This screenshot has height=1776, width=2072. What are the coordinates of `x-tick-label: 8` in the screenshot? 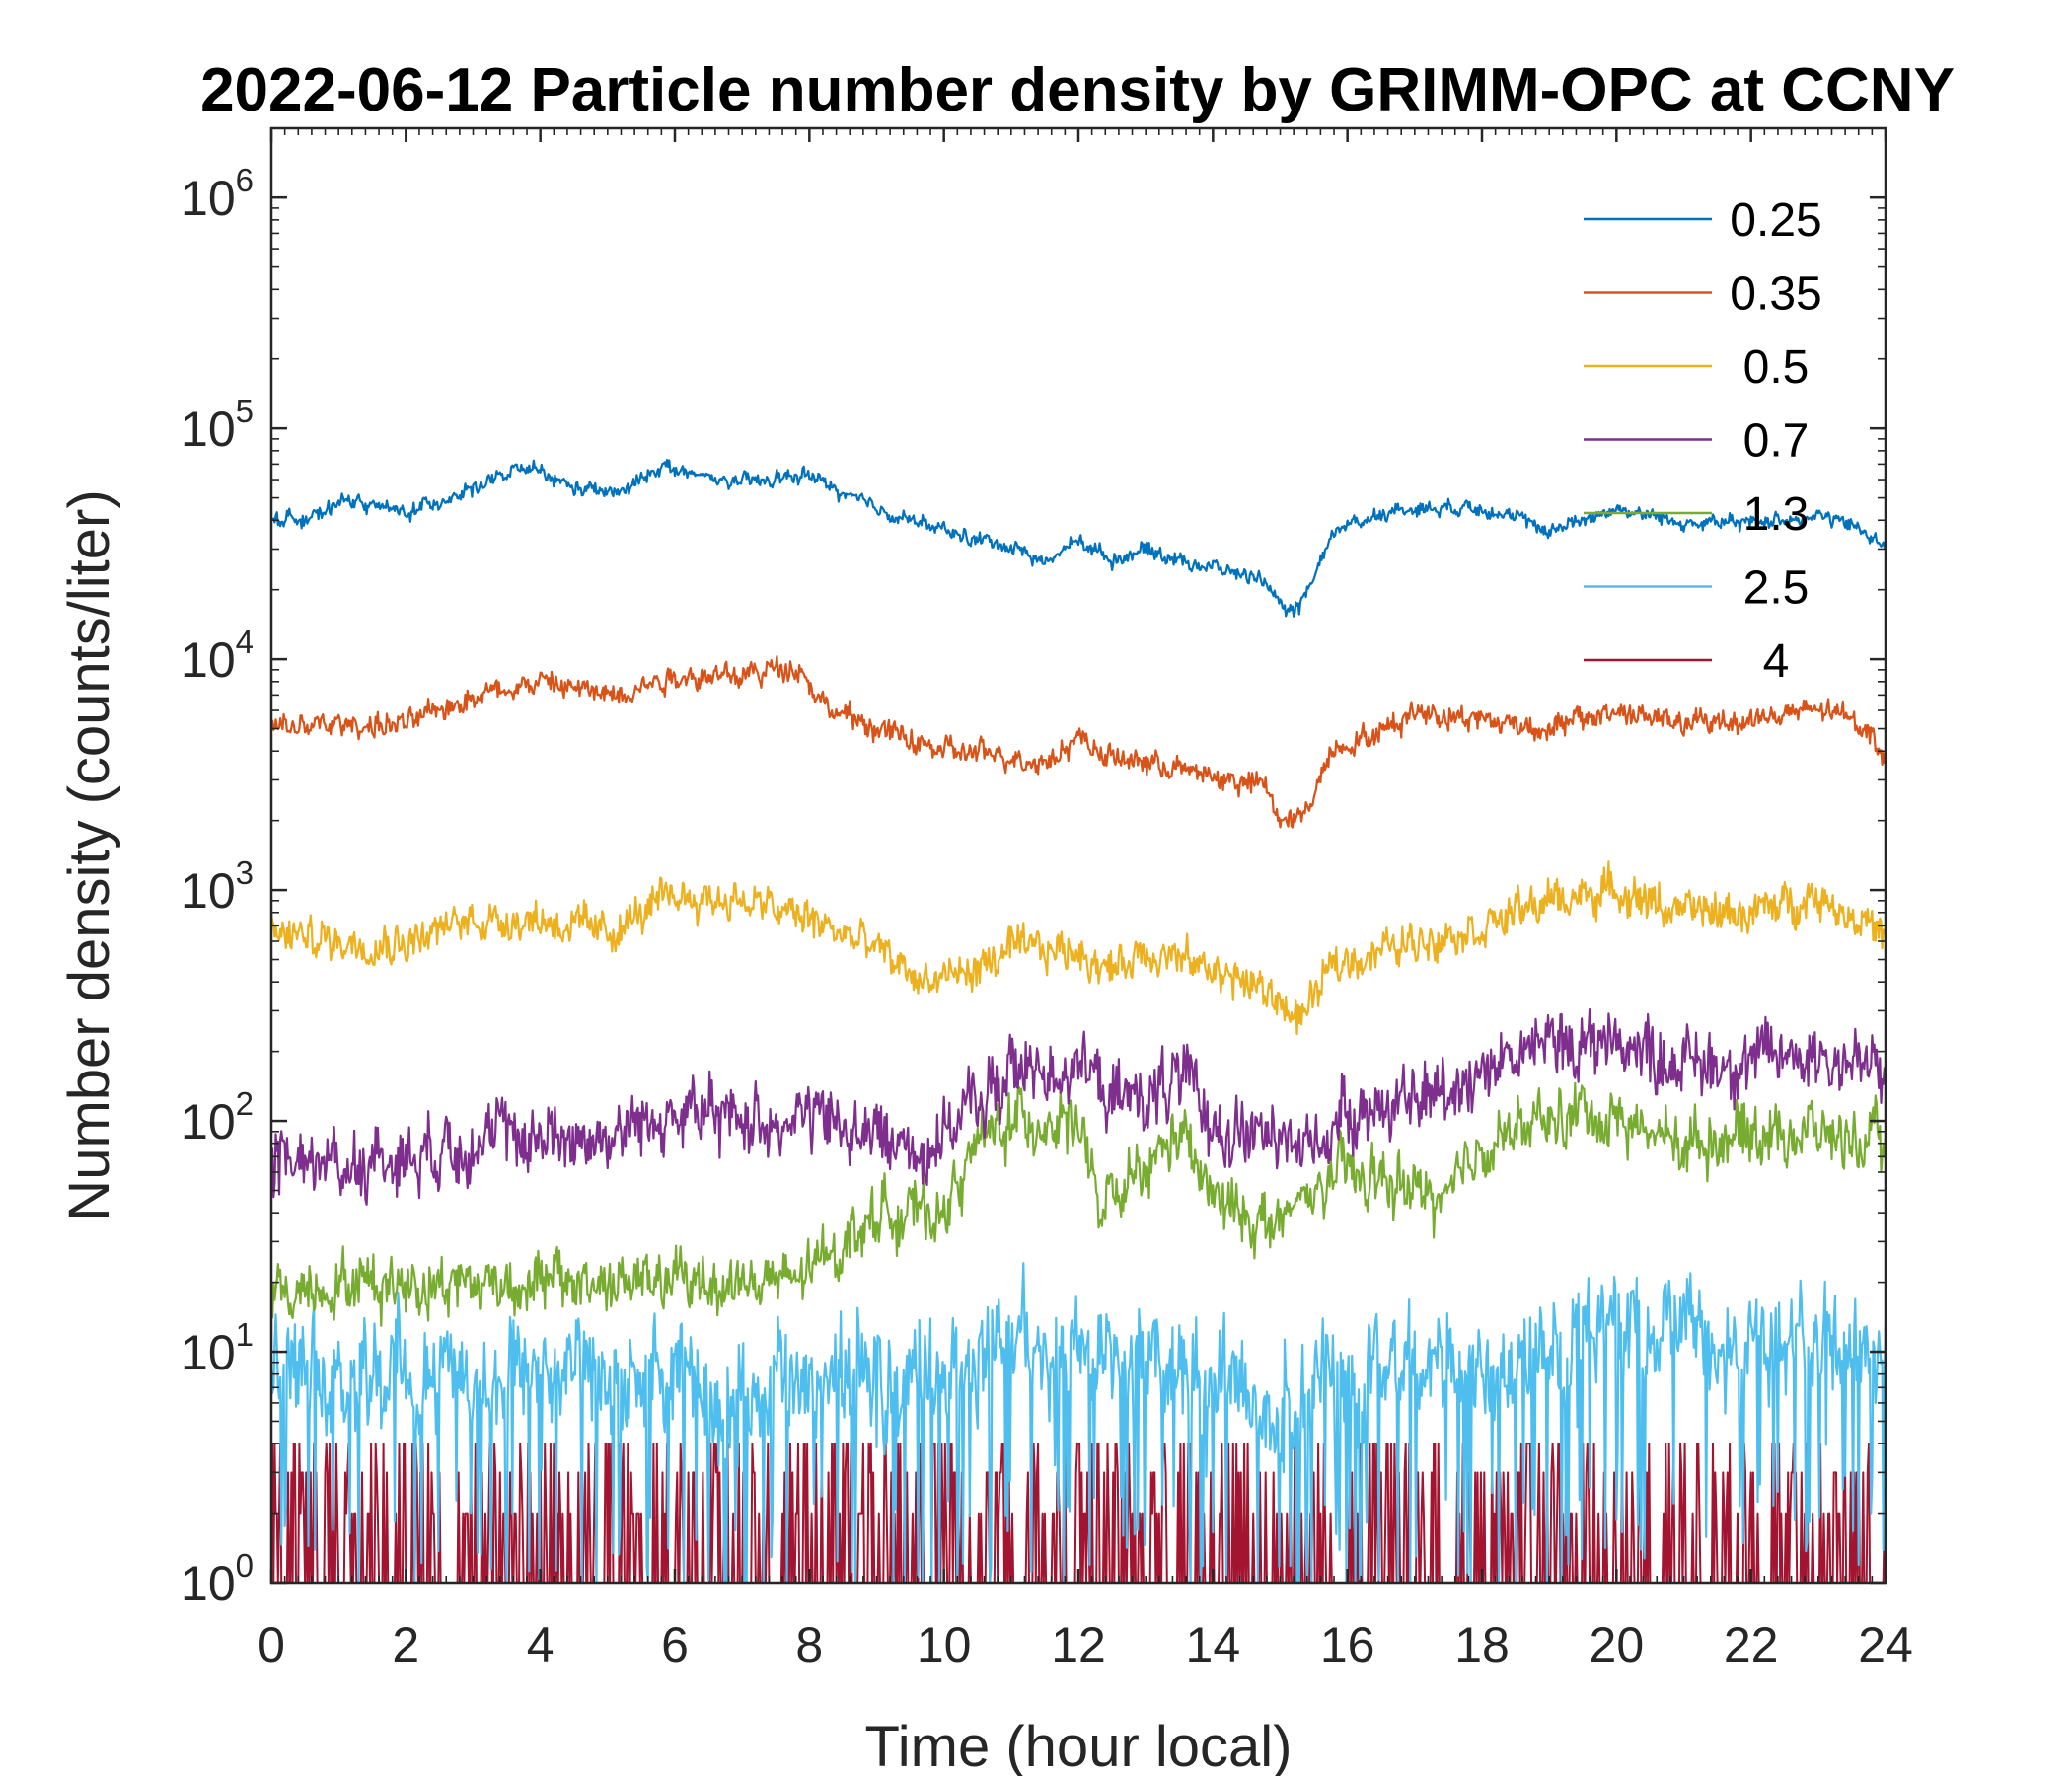 It's located at (809, 1645).